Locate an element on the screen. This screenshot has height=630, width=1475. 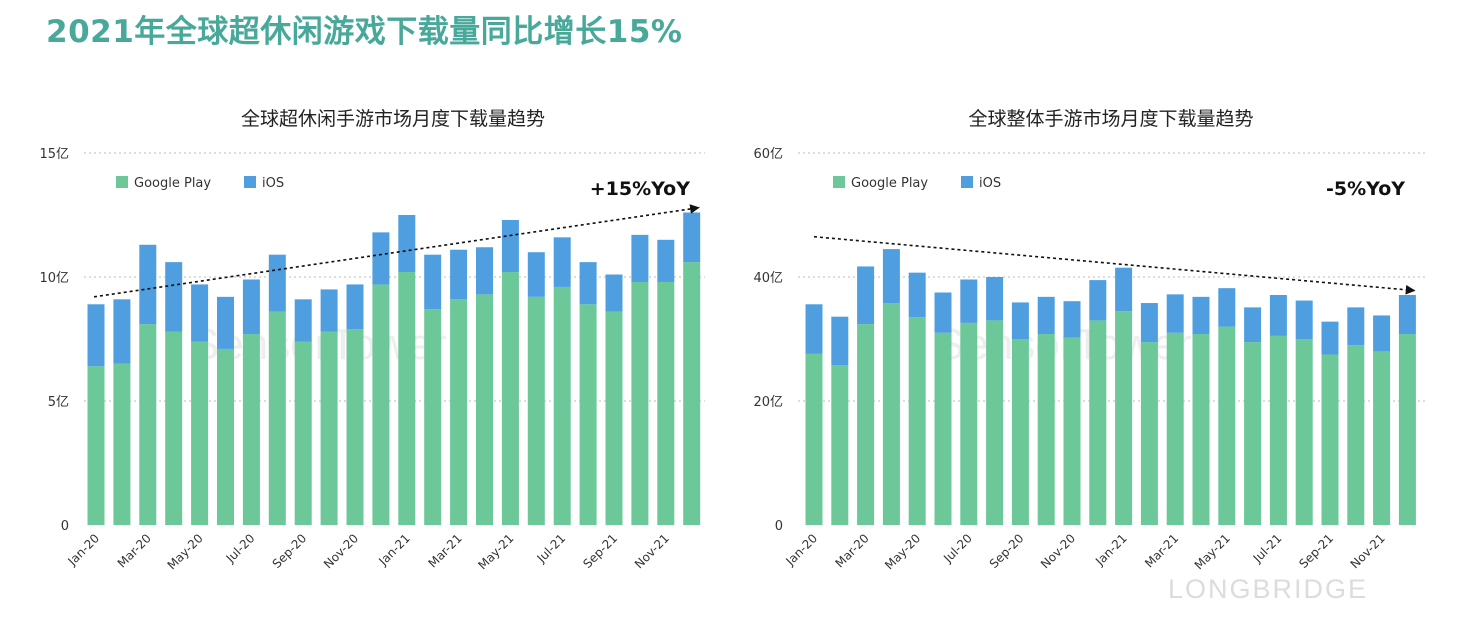
yoy-annotation: -5%YoY is located at coordinates (1365, 189).